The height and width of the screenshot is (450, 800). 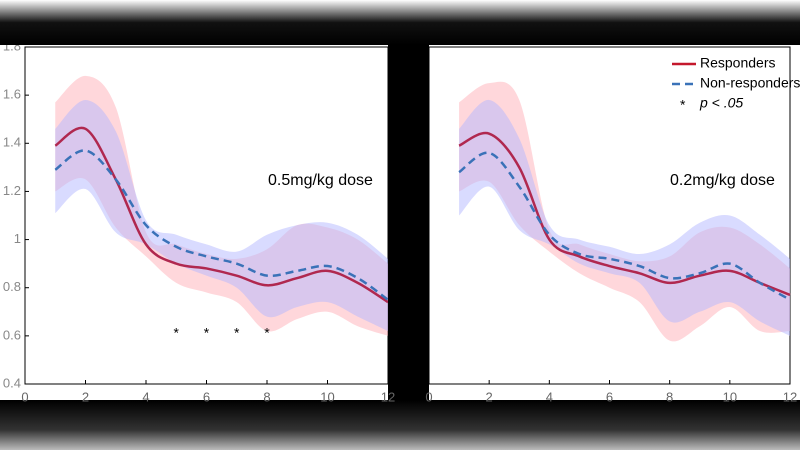 I want to click on legend-label: Non-responders, so click(x=750, y=83).